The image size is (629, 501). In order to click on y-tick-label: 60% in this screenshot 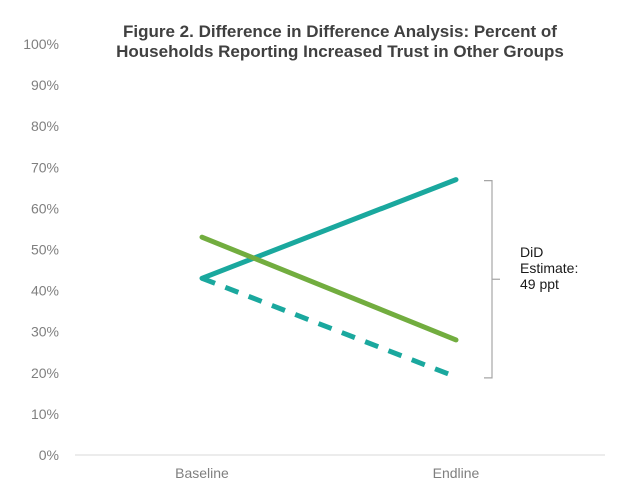, I will do `click(45, 208)`.